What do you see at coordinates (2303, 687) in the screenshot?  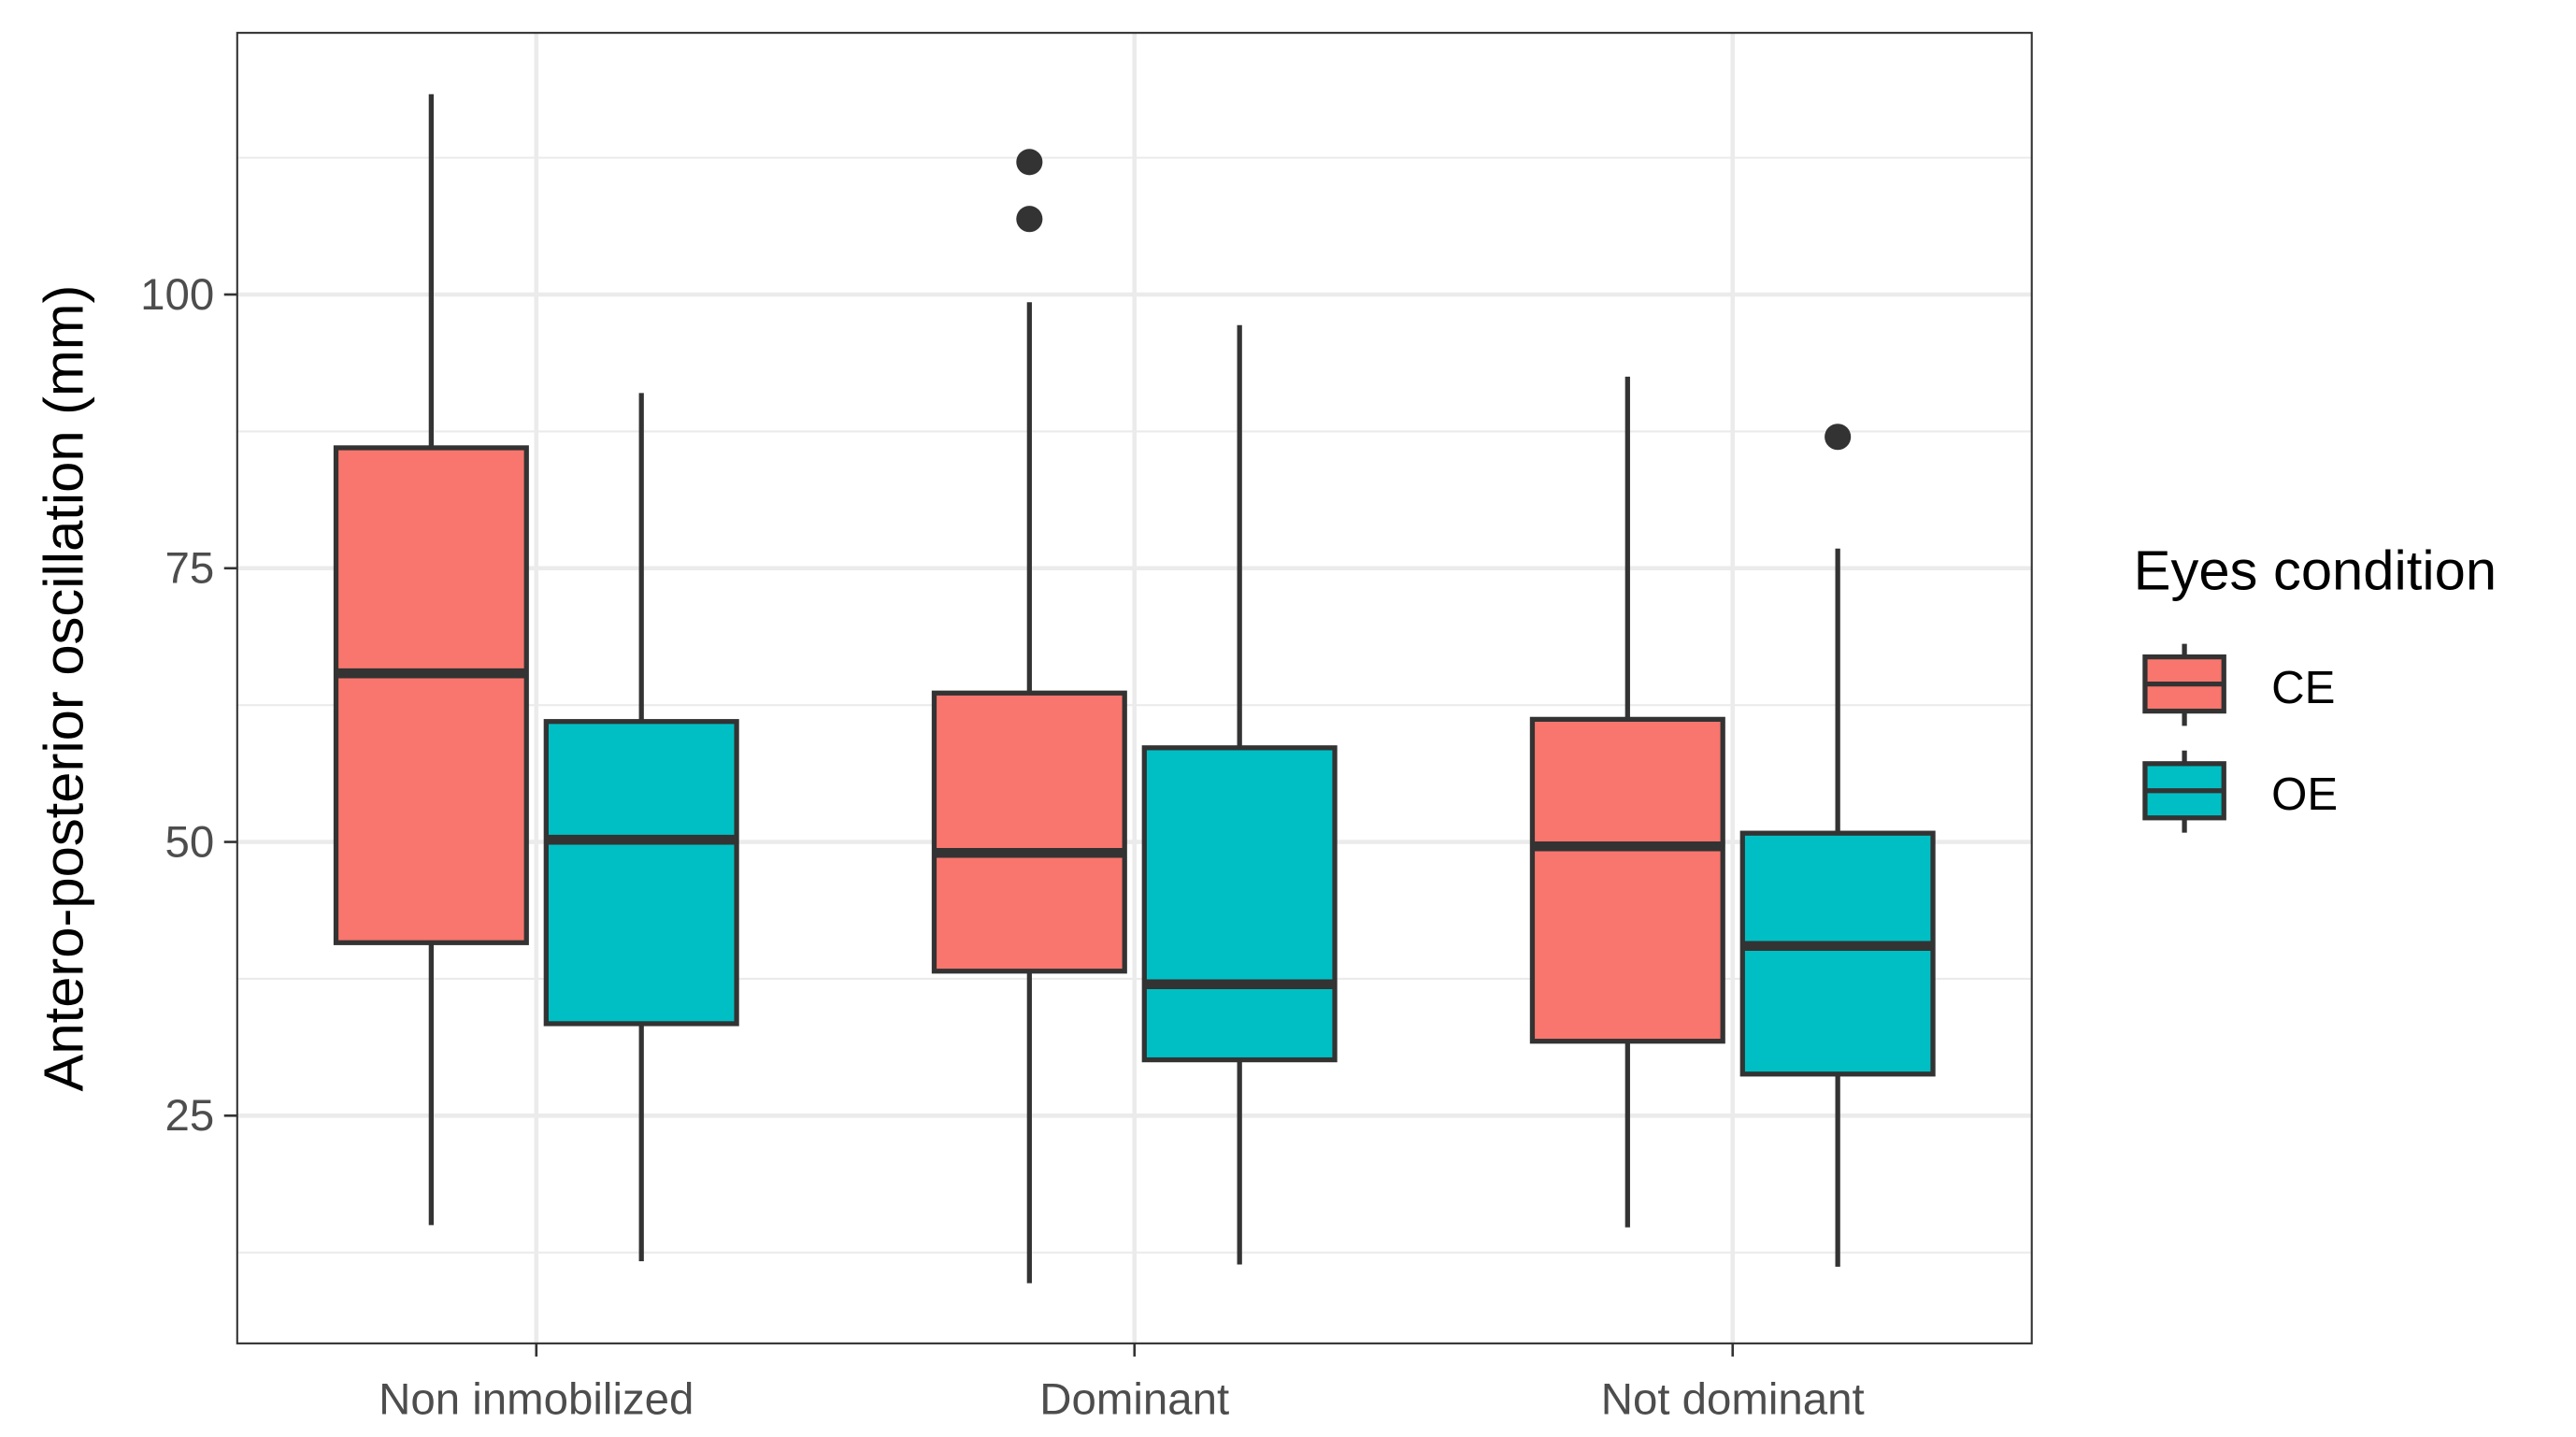 I see `legend-label: CE` at bounding box center [2303, 687].